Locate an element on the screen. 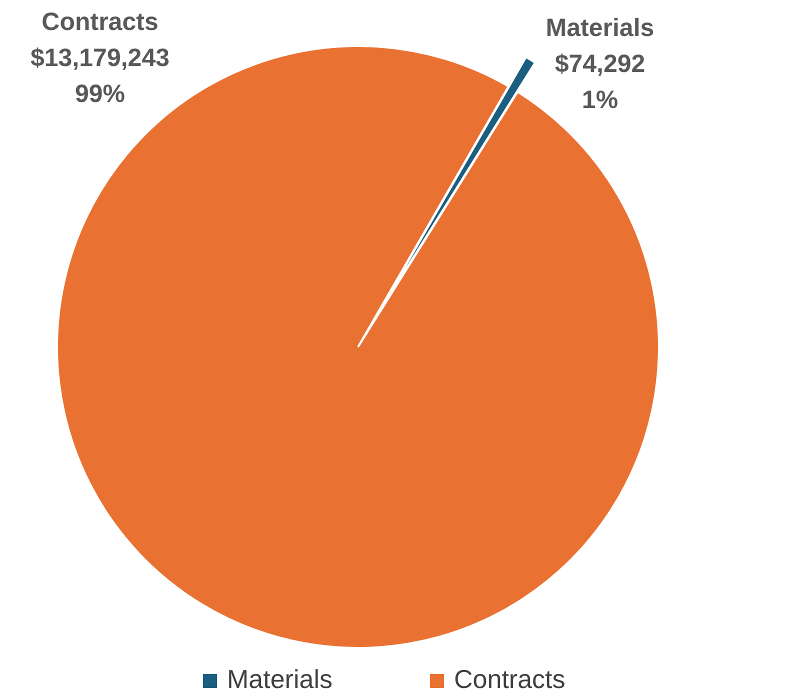 This screenshot has width=793, height=700. legend-label: Materials is located at coordinates (279, 679).